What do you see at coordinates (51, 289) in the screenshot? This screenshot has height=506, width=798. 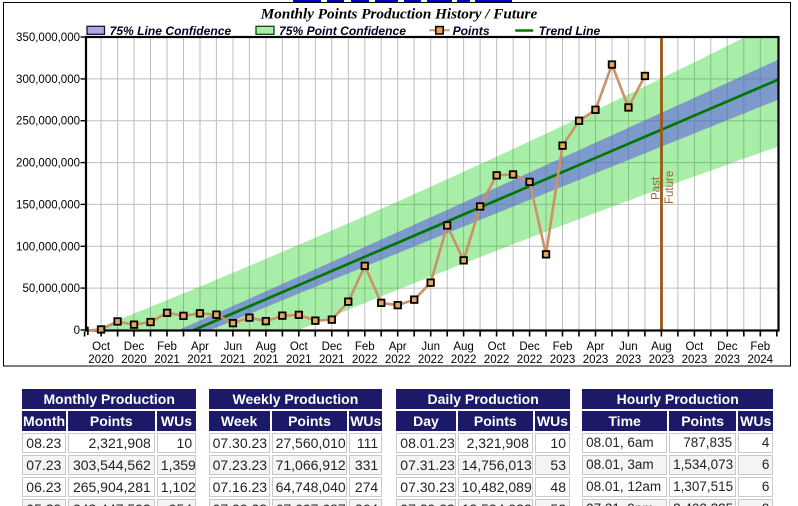 I see `svg-text: 50,000,000` at bounding box center [51, 289].